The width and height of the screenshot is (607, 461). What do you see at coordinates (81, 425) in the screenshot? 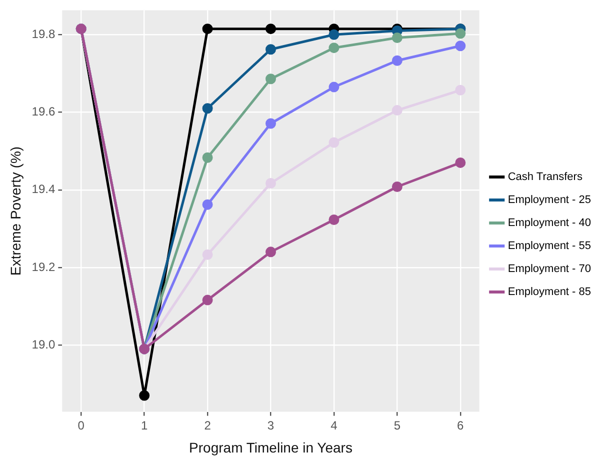
I see `x-tick-label: 0` at bounding box center [81, 425].